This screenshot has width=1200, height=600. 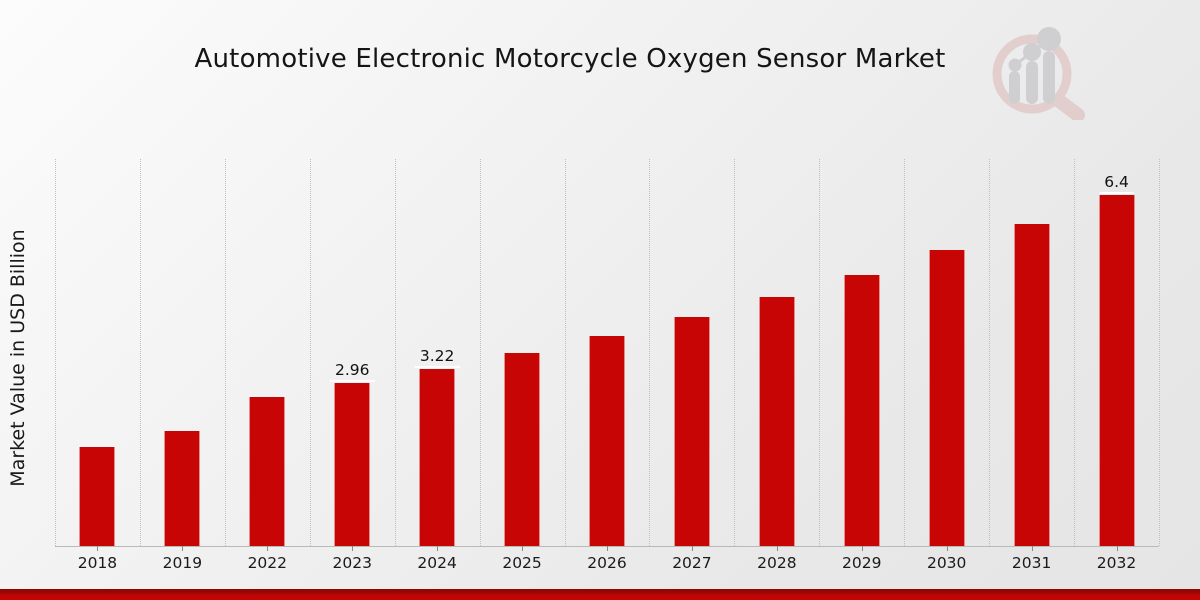 I want to click on bar-2032, so click(x=1116, y=370).